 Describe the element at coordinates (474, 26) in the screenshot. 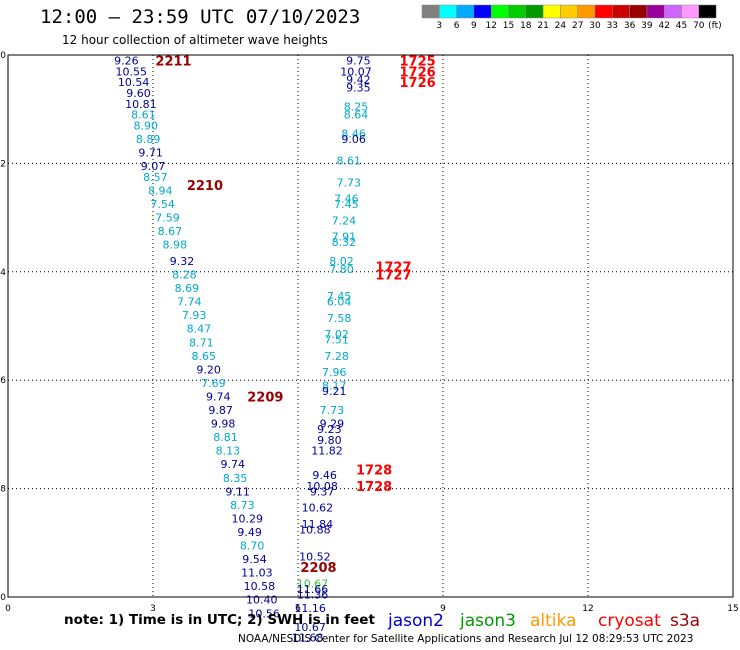

I see `legend-value-label: 9` at that location.